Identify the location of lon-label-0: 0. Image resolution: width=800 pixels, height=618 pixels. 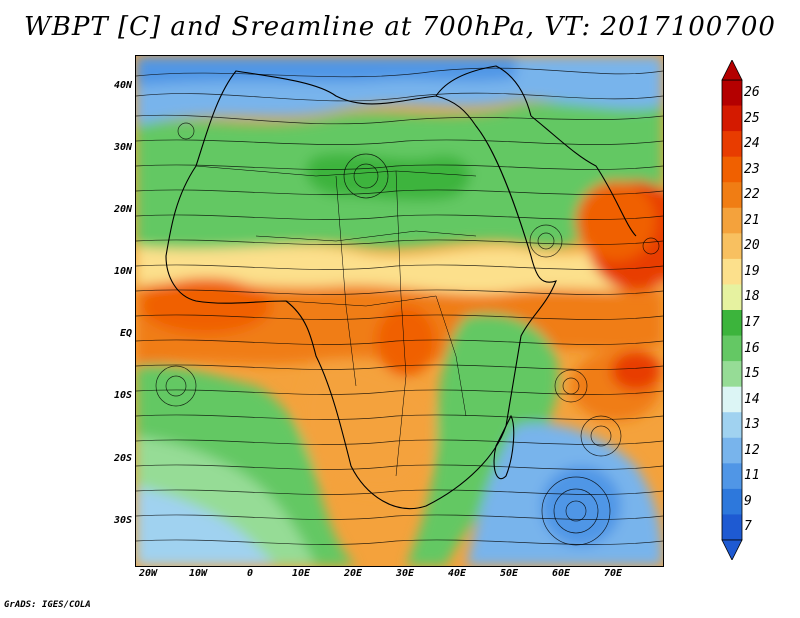
(250, 573).